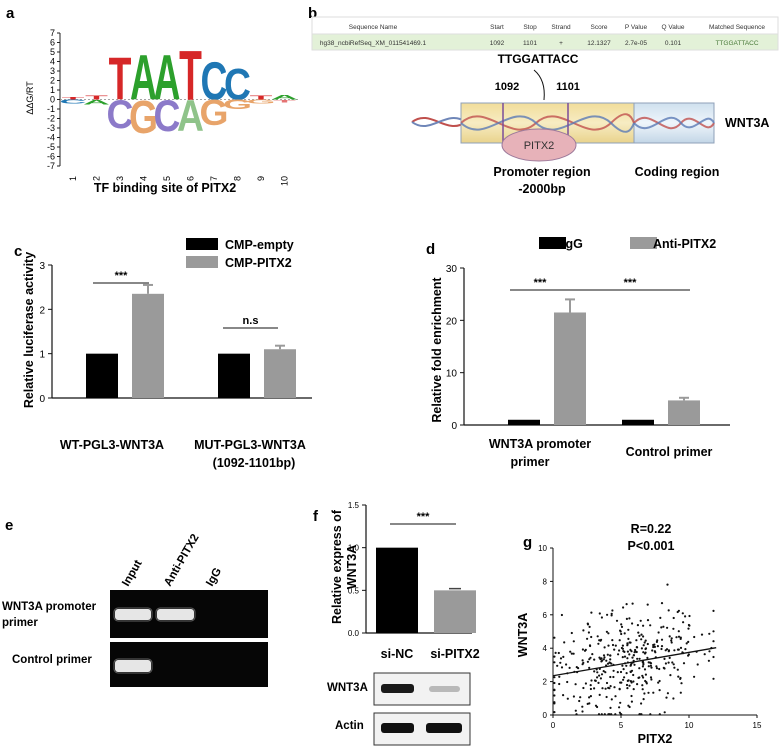  I want to click on legend-anti-pitx2: Anti-PITX2, so click(684, 244).